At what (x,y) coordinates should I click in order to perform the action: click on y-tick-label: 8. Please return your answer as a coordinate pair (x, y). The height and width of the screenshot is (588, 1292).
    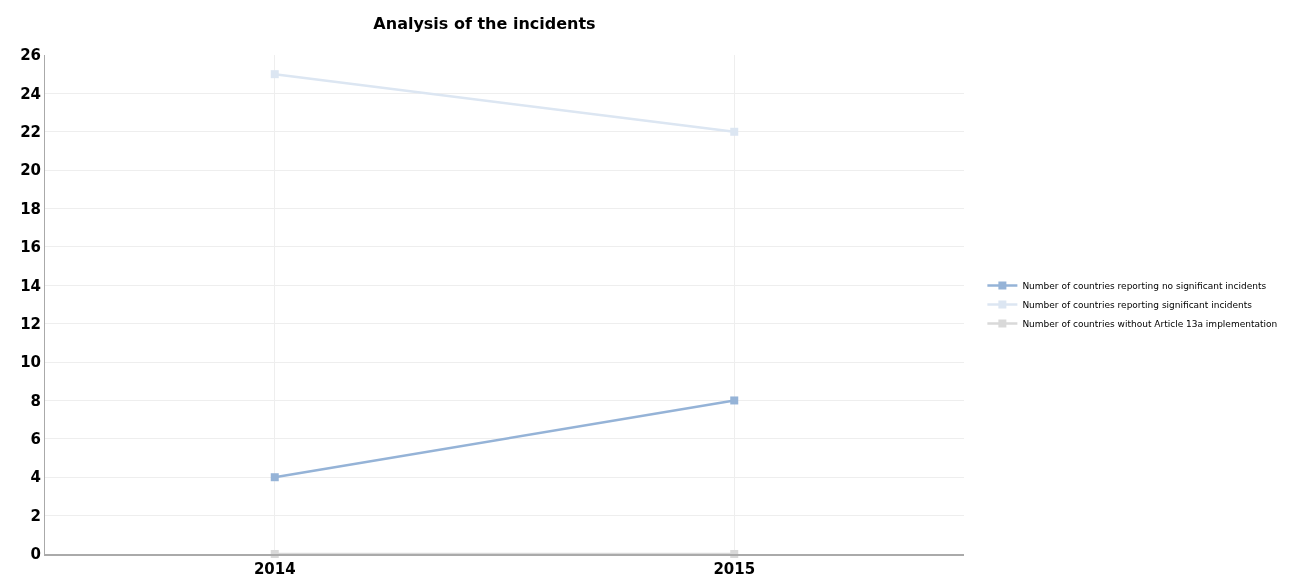
    Looking at the image, I should click on (35, 400).